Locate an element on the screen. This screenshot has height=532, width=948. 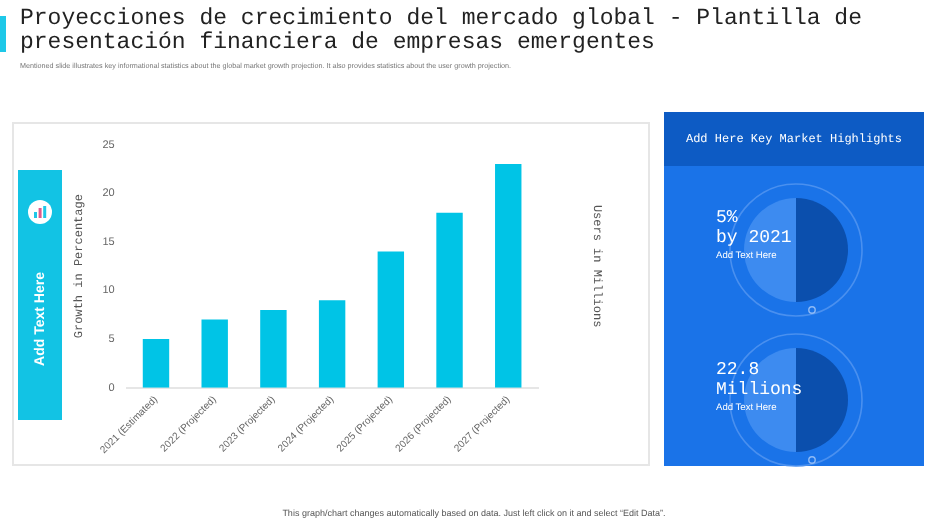
text: 22.8 is located at coordinates (738, 370).